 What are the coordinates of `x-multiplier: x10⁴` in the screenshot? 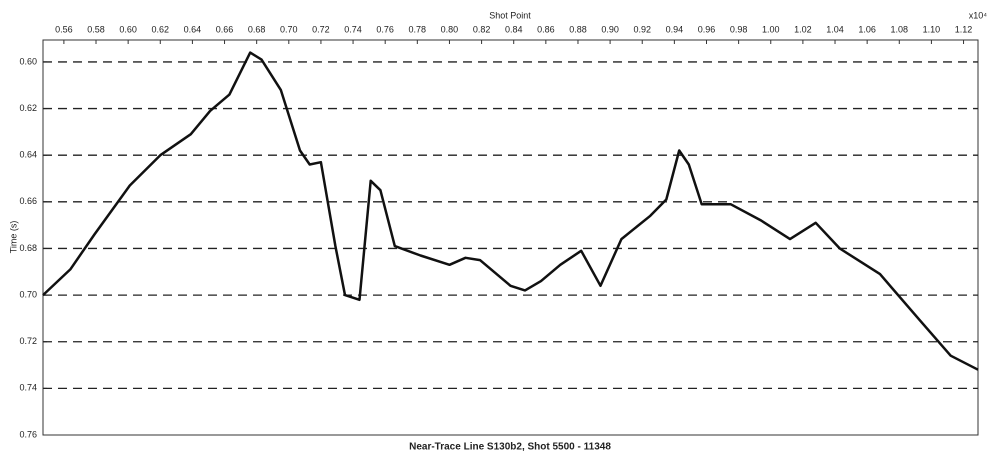 It's located at (978, 15).